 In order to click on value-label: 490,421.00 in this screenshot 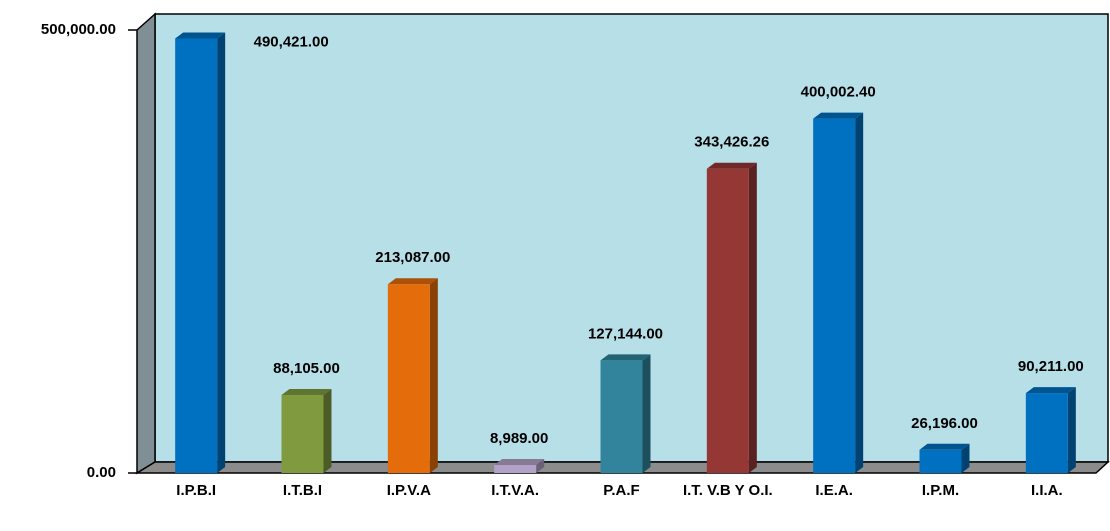, I will do `click(291, 41)`.